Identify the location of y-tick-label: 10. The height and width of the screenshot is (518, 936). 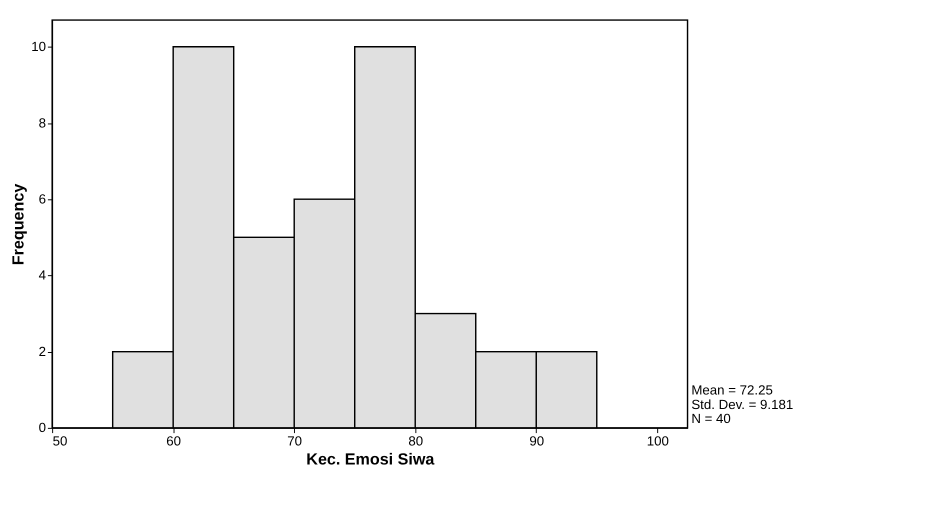
(38, 46).